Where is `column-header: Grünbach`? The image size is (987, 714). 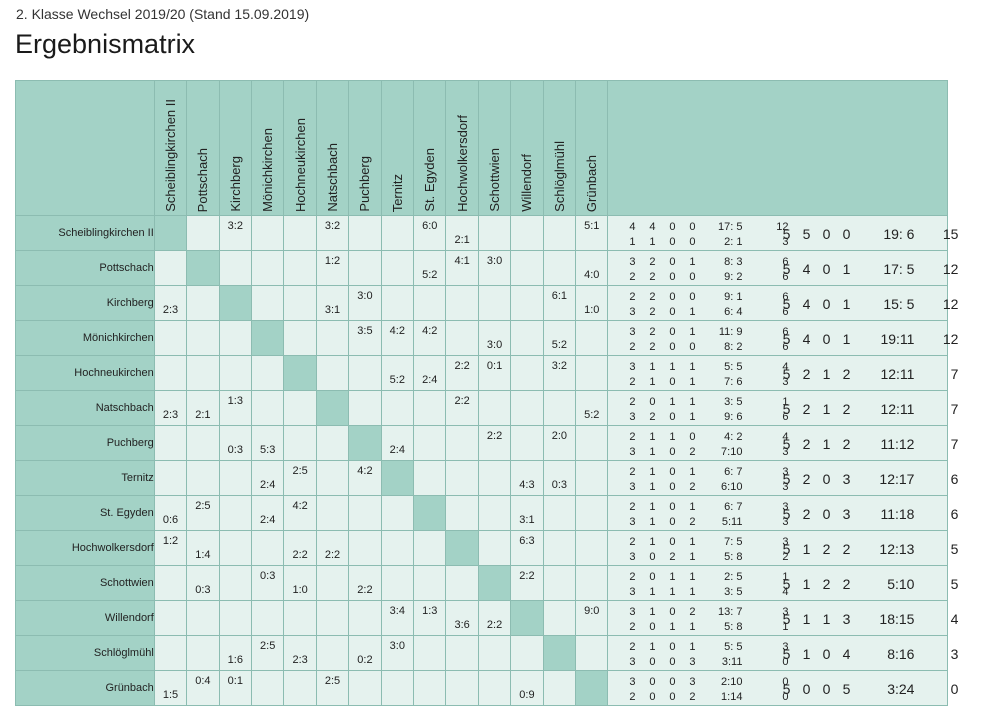
column-header: Grünbach is located at coordinates (592, 148).